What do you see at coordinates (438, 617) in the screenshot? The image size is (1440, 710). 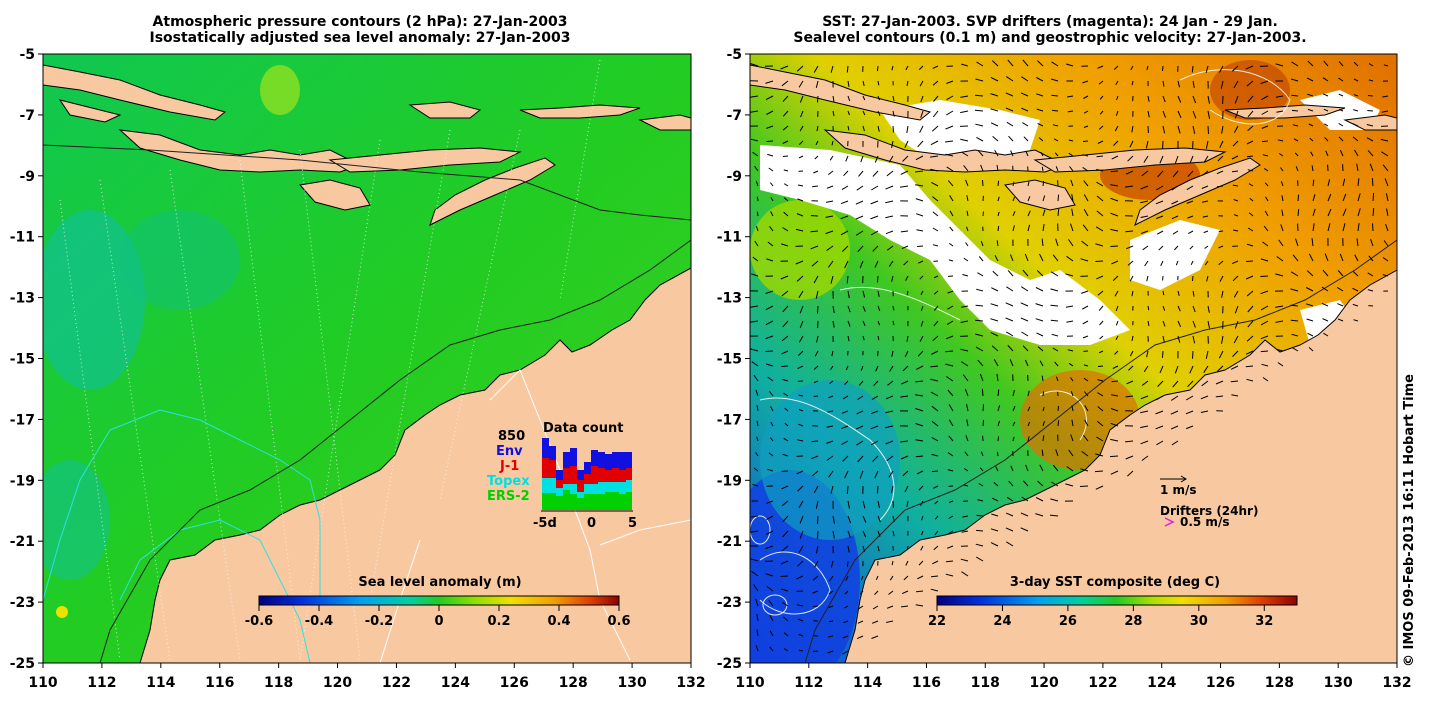 I see `left-colorbar-ticks: -0.6 -0.4 -0.2 0 0.2 0.4 0.6` at bounding box center [438, 617].